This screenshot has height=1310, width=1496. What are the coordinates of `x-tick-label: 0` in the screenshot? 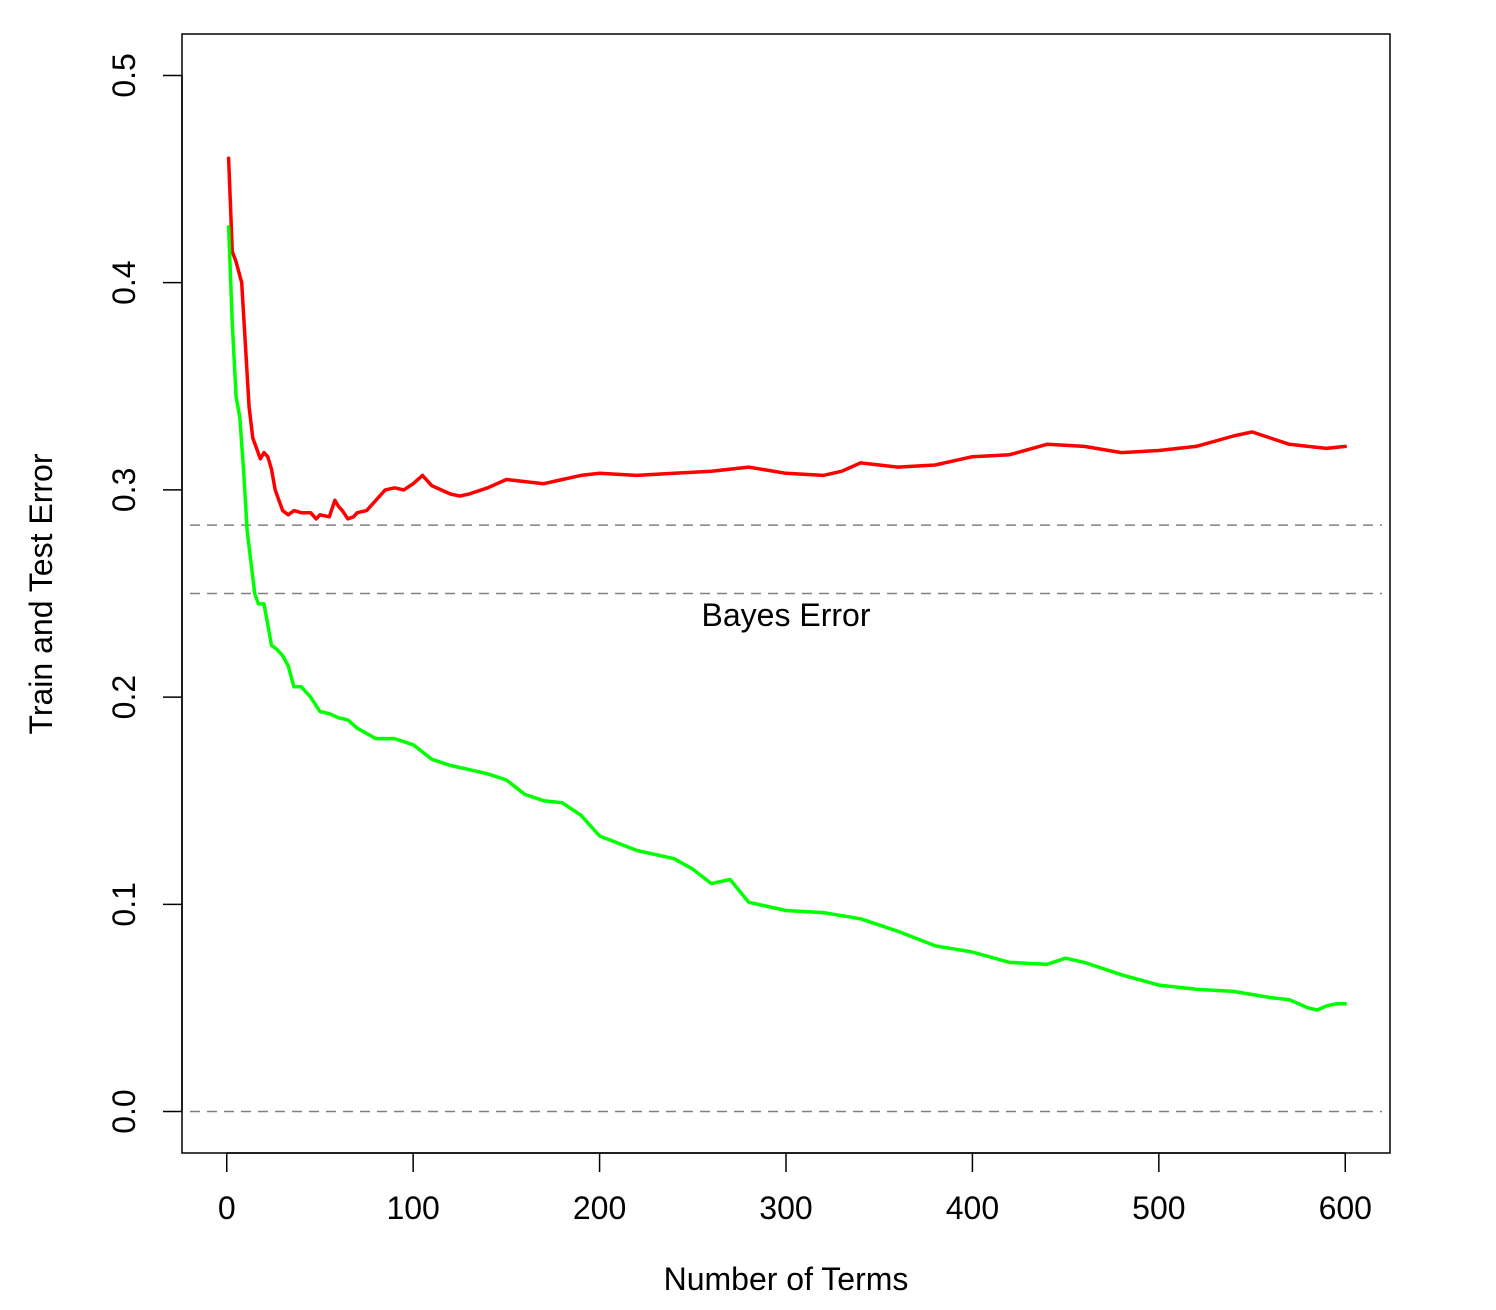 It's located at (227, 1208).